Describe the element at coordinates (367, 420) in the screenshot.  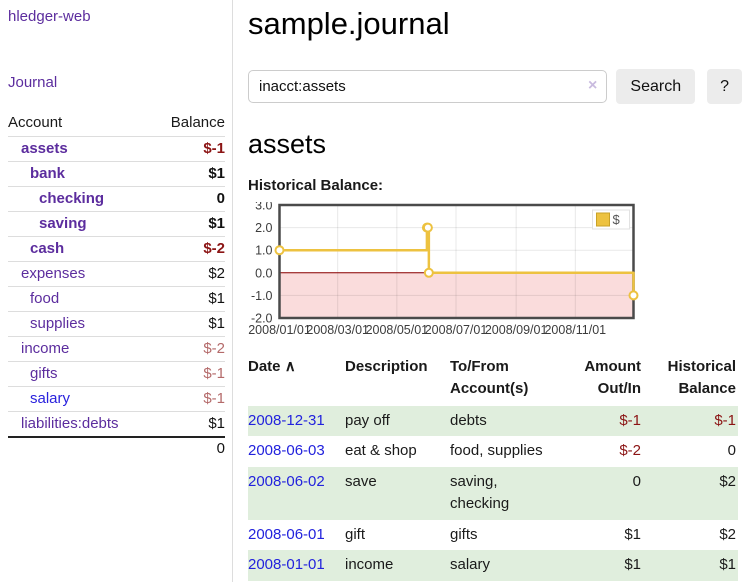
I see `transaction-description: pay off` at that location.